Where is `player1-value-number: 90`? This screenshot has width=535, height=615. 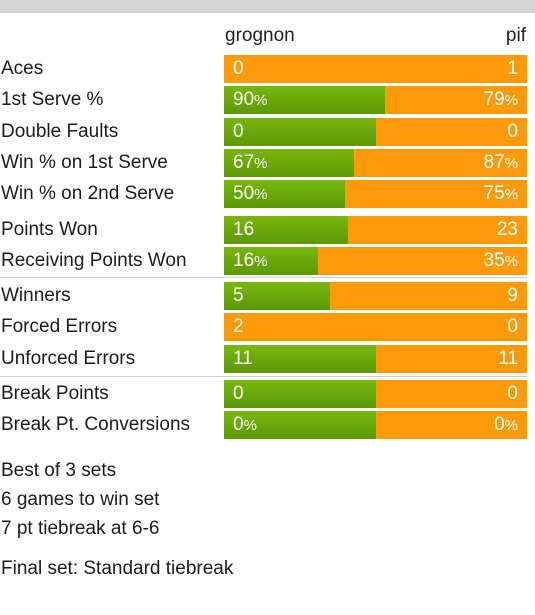
player1-value-number: 90 is located at coordinates (244, 99).